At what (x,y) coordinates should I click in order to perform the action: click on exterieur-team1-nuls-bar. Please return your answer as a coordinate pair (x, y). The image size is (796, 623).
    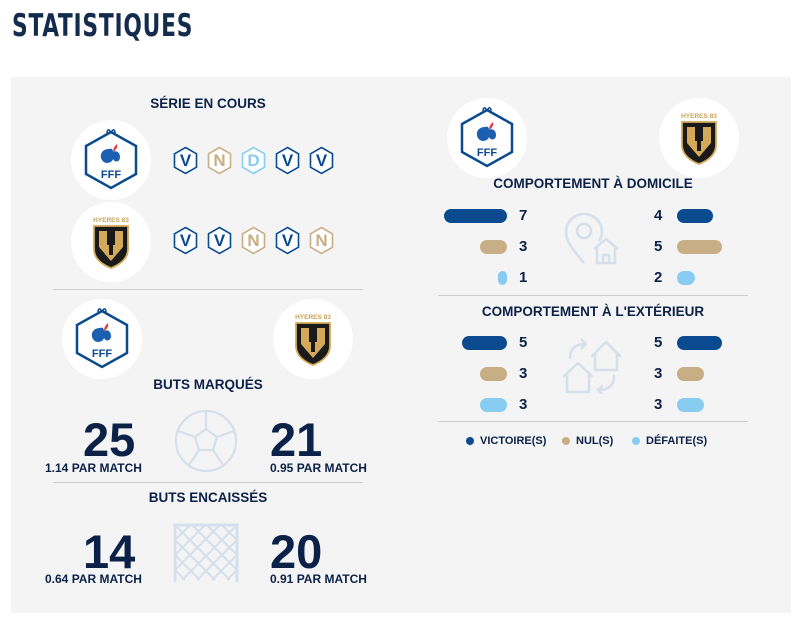
    Looking at the image, I should click on (493, 374).